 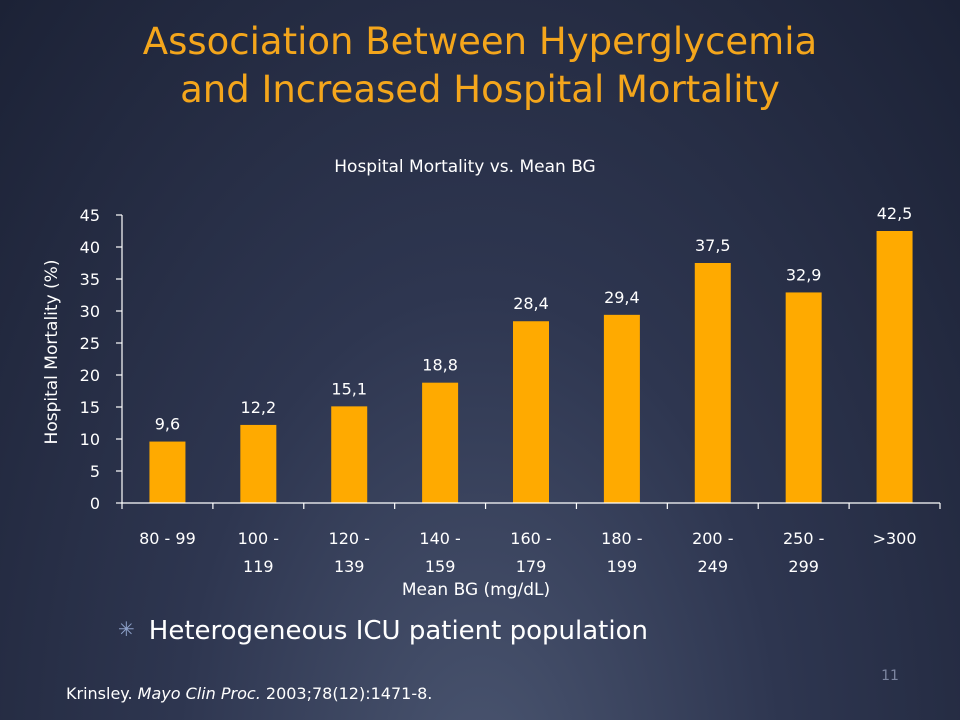 I want to click on citation-details: 2003;78(12):1471-8., so click(x=349, y=693).